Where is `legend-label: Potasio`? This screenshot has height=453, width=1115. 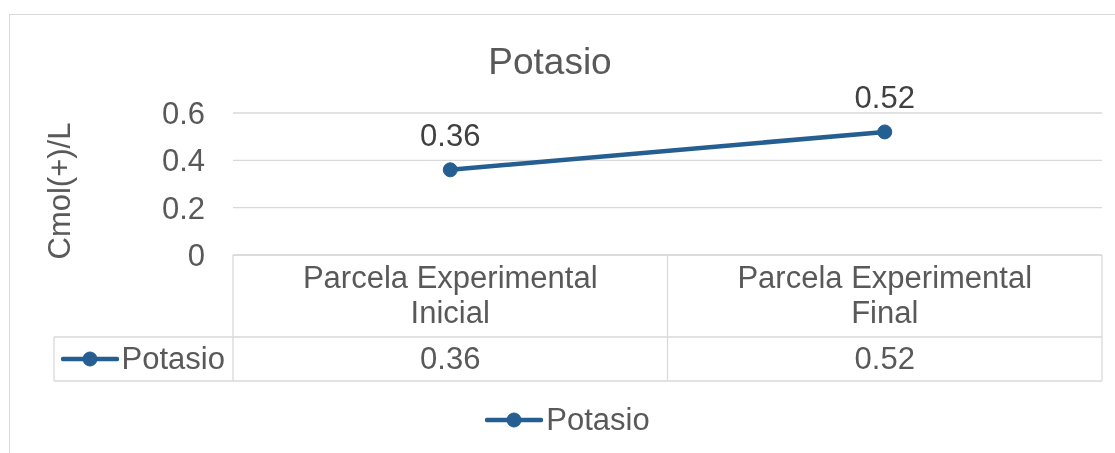
legend-label: Potasio is located at coordinates (598, 420).